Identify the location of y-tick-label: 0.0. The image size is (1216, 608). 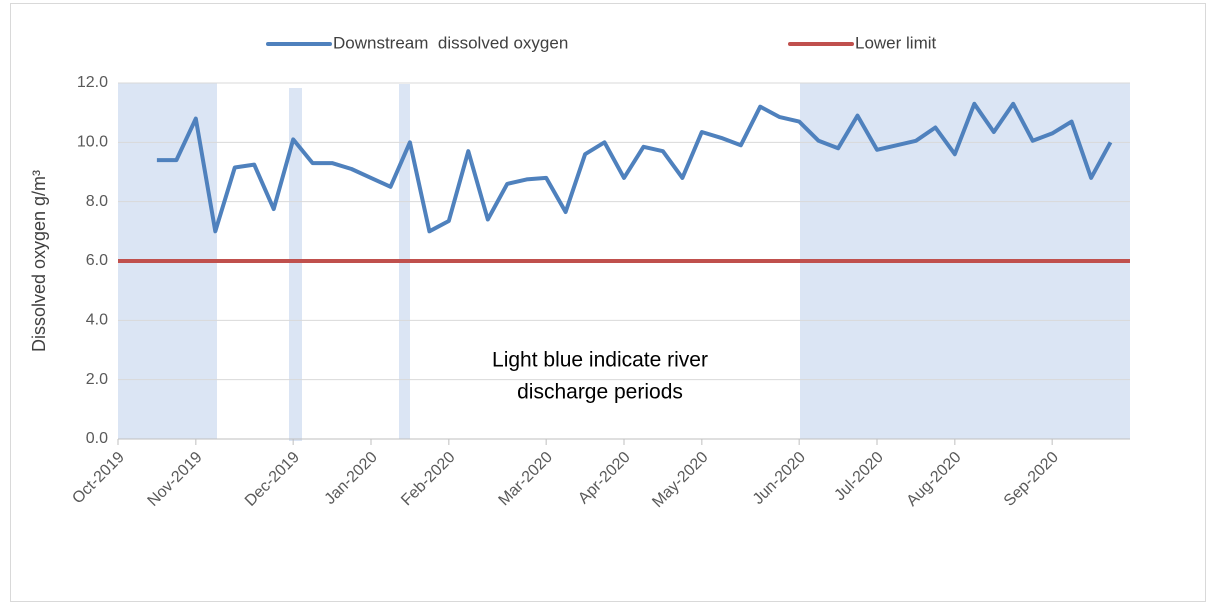
(97, 438).